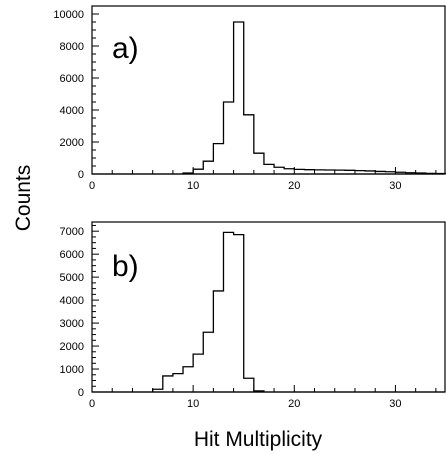 The width and height of the screenshot is (446, 454). Describe the element at coordinates (72, 370) in the screenshot. I see `y-tick-label: 1000` at that location.